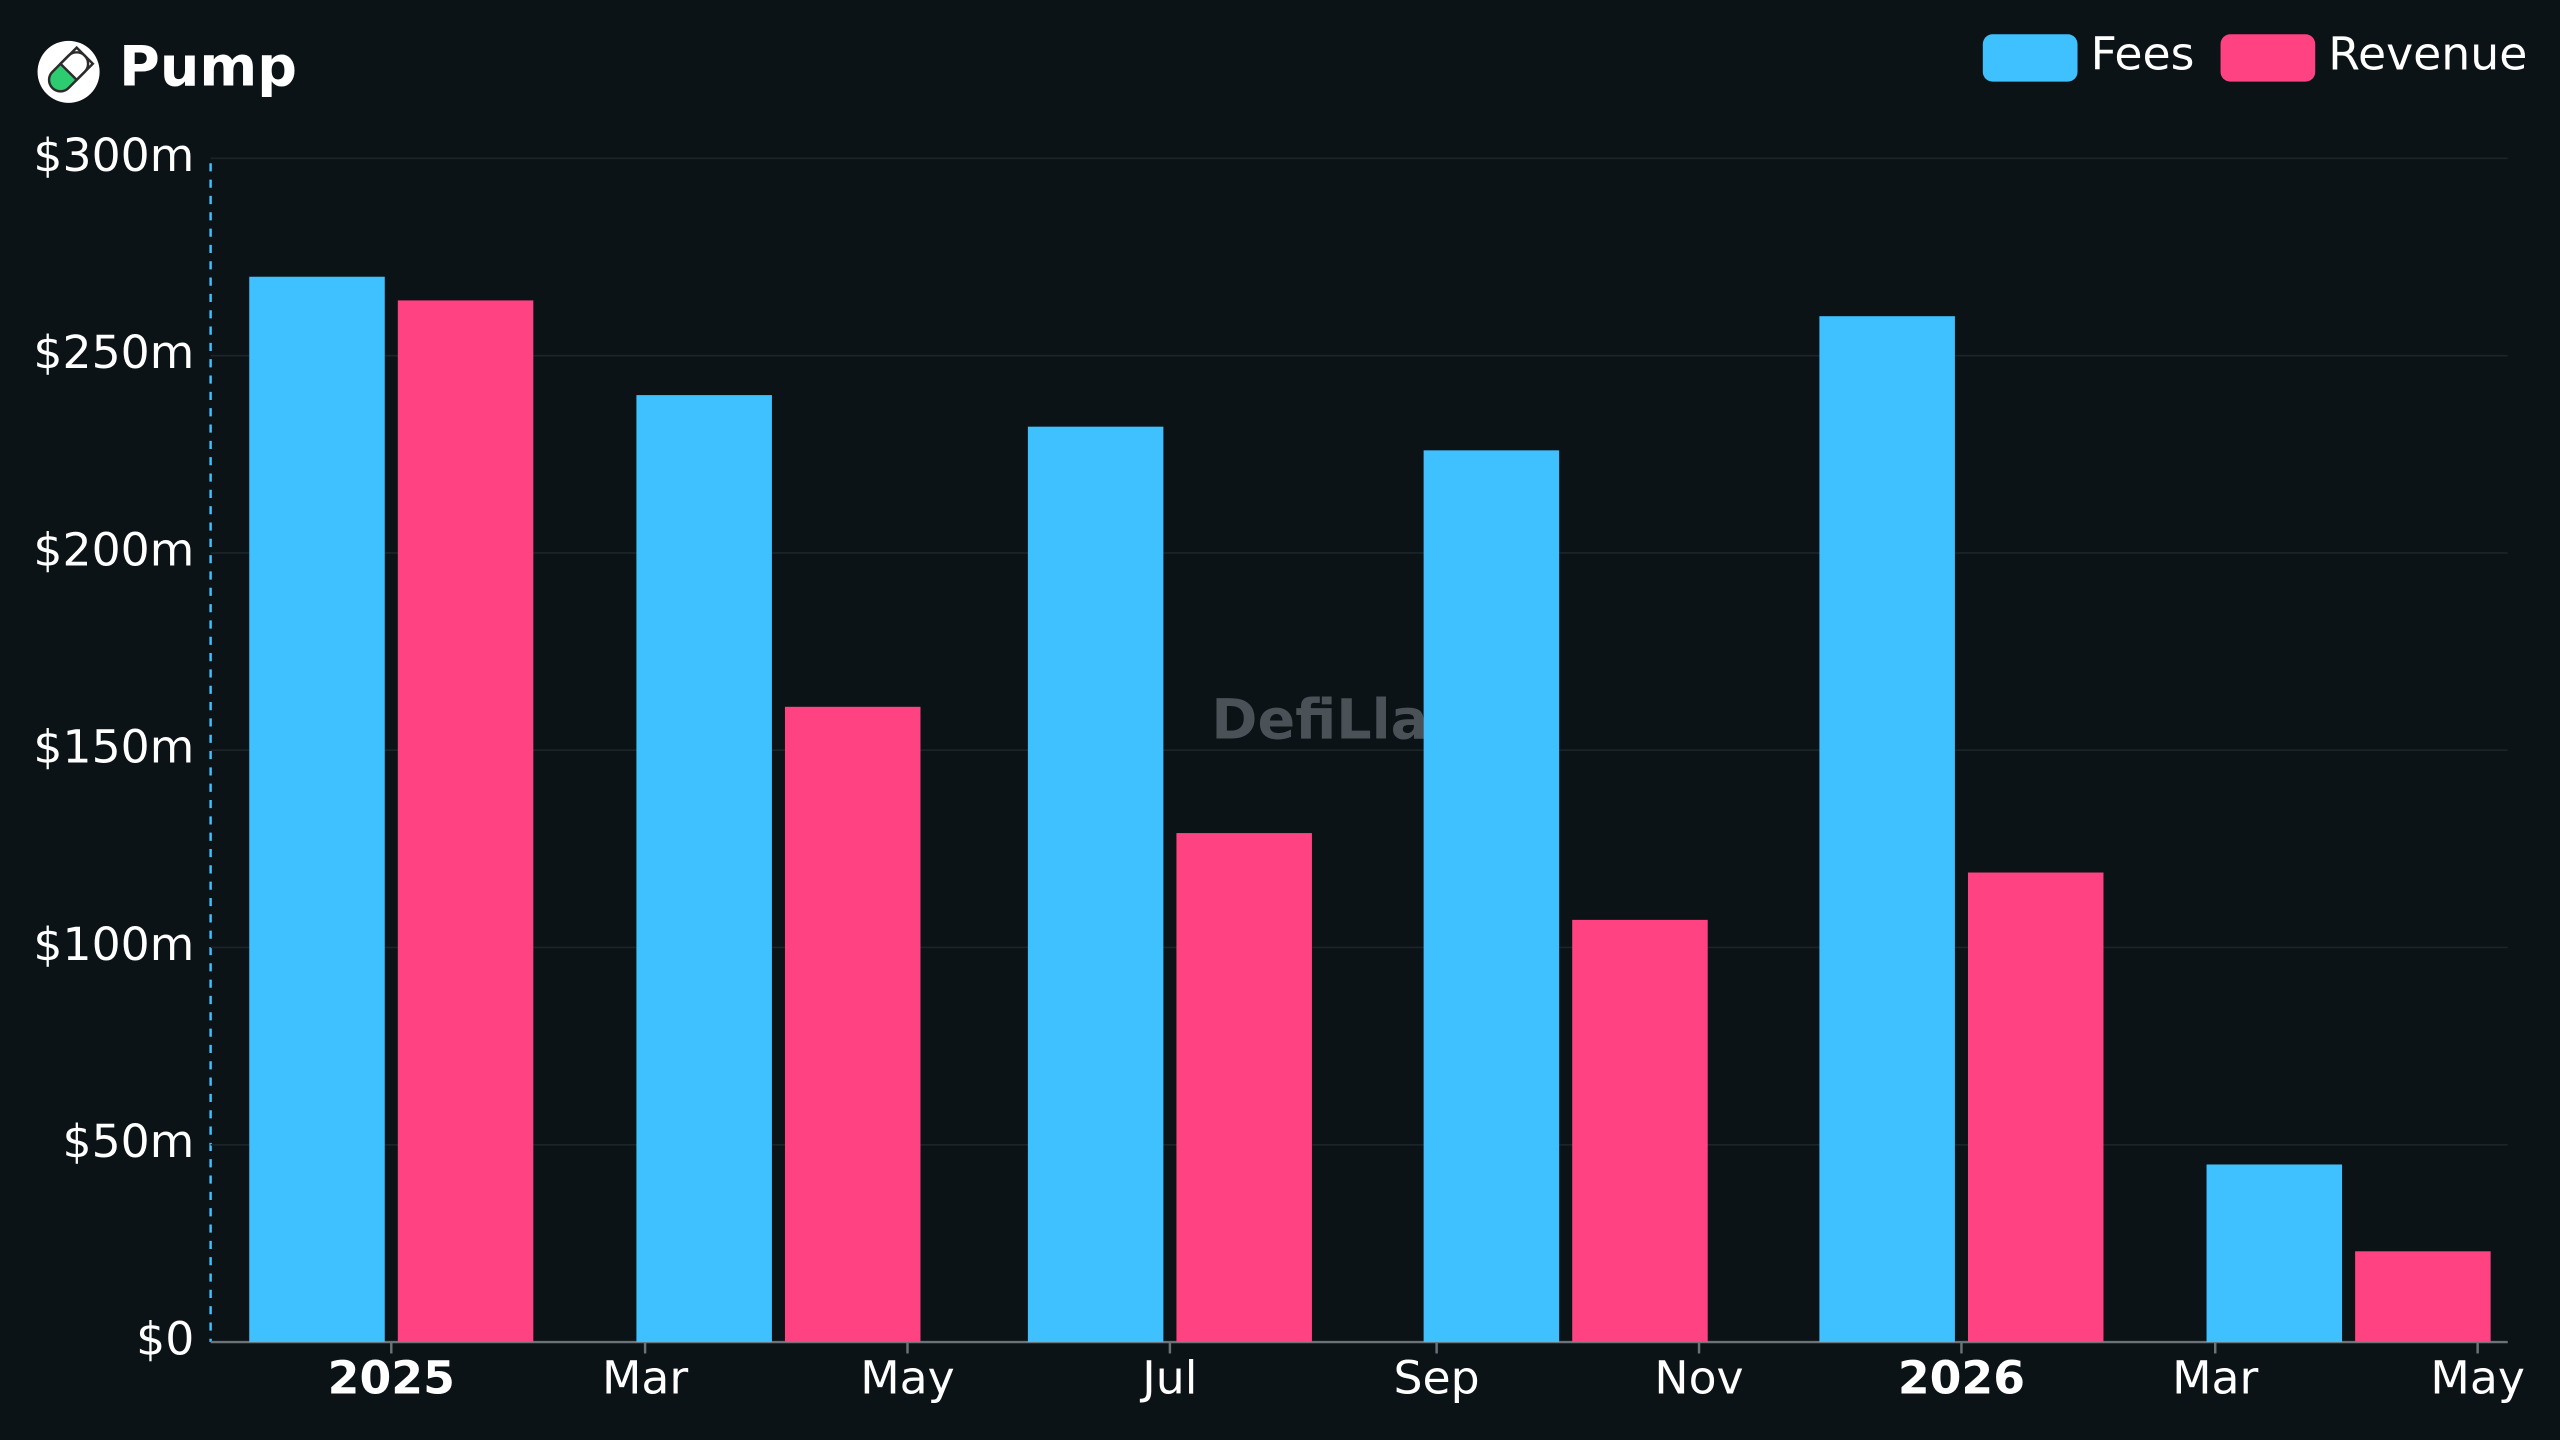 This screenshot has height=1440, width=2560. I want to click on legend-label: Revenue, so click(2427, 54).